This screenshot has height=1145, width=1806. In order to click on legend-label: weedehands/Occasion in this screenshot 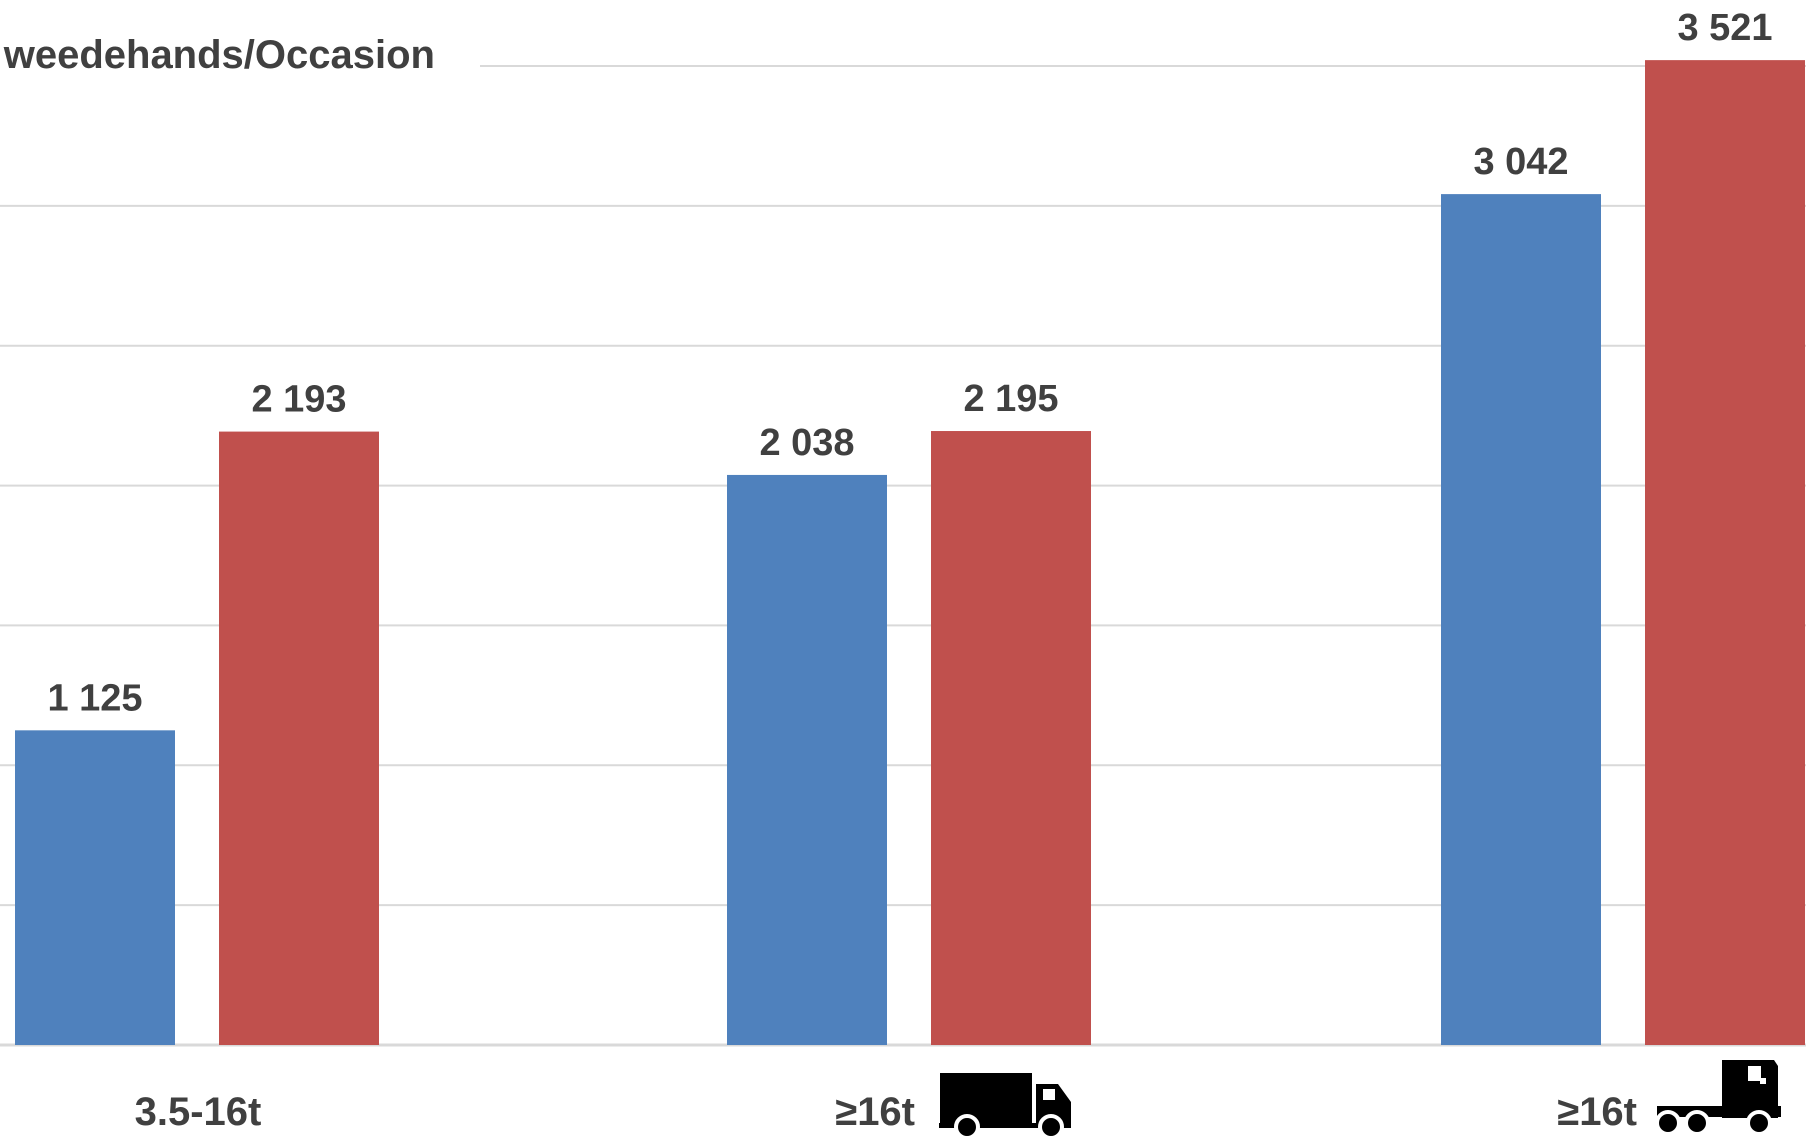, I will do `click(219, 55)`.